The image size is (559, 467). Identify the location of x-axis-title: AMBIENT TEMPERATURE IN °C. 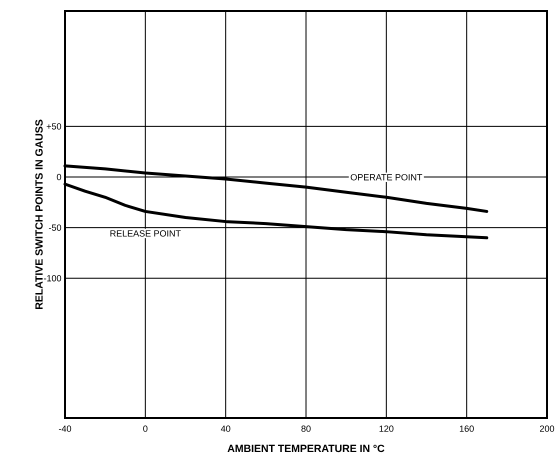
(306, 448).